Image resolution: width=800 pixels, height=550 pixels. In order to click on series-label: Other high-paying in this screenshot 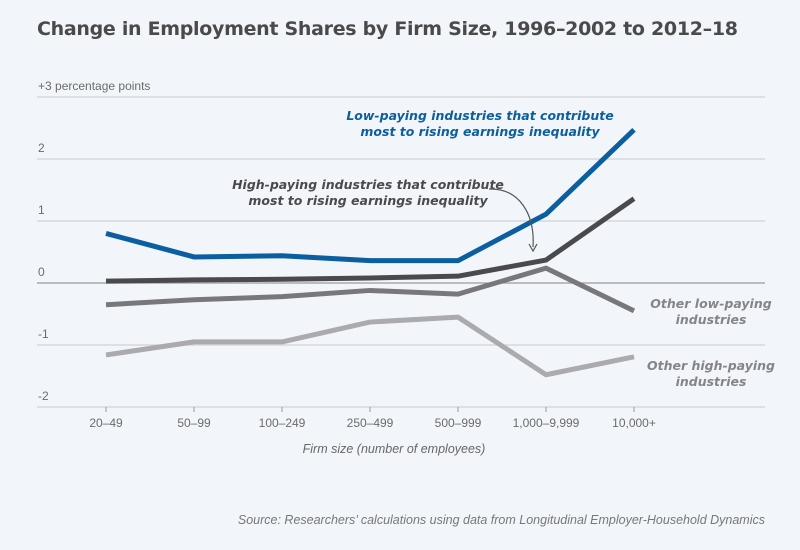, I will do `click(711, 365)`.